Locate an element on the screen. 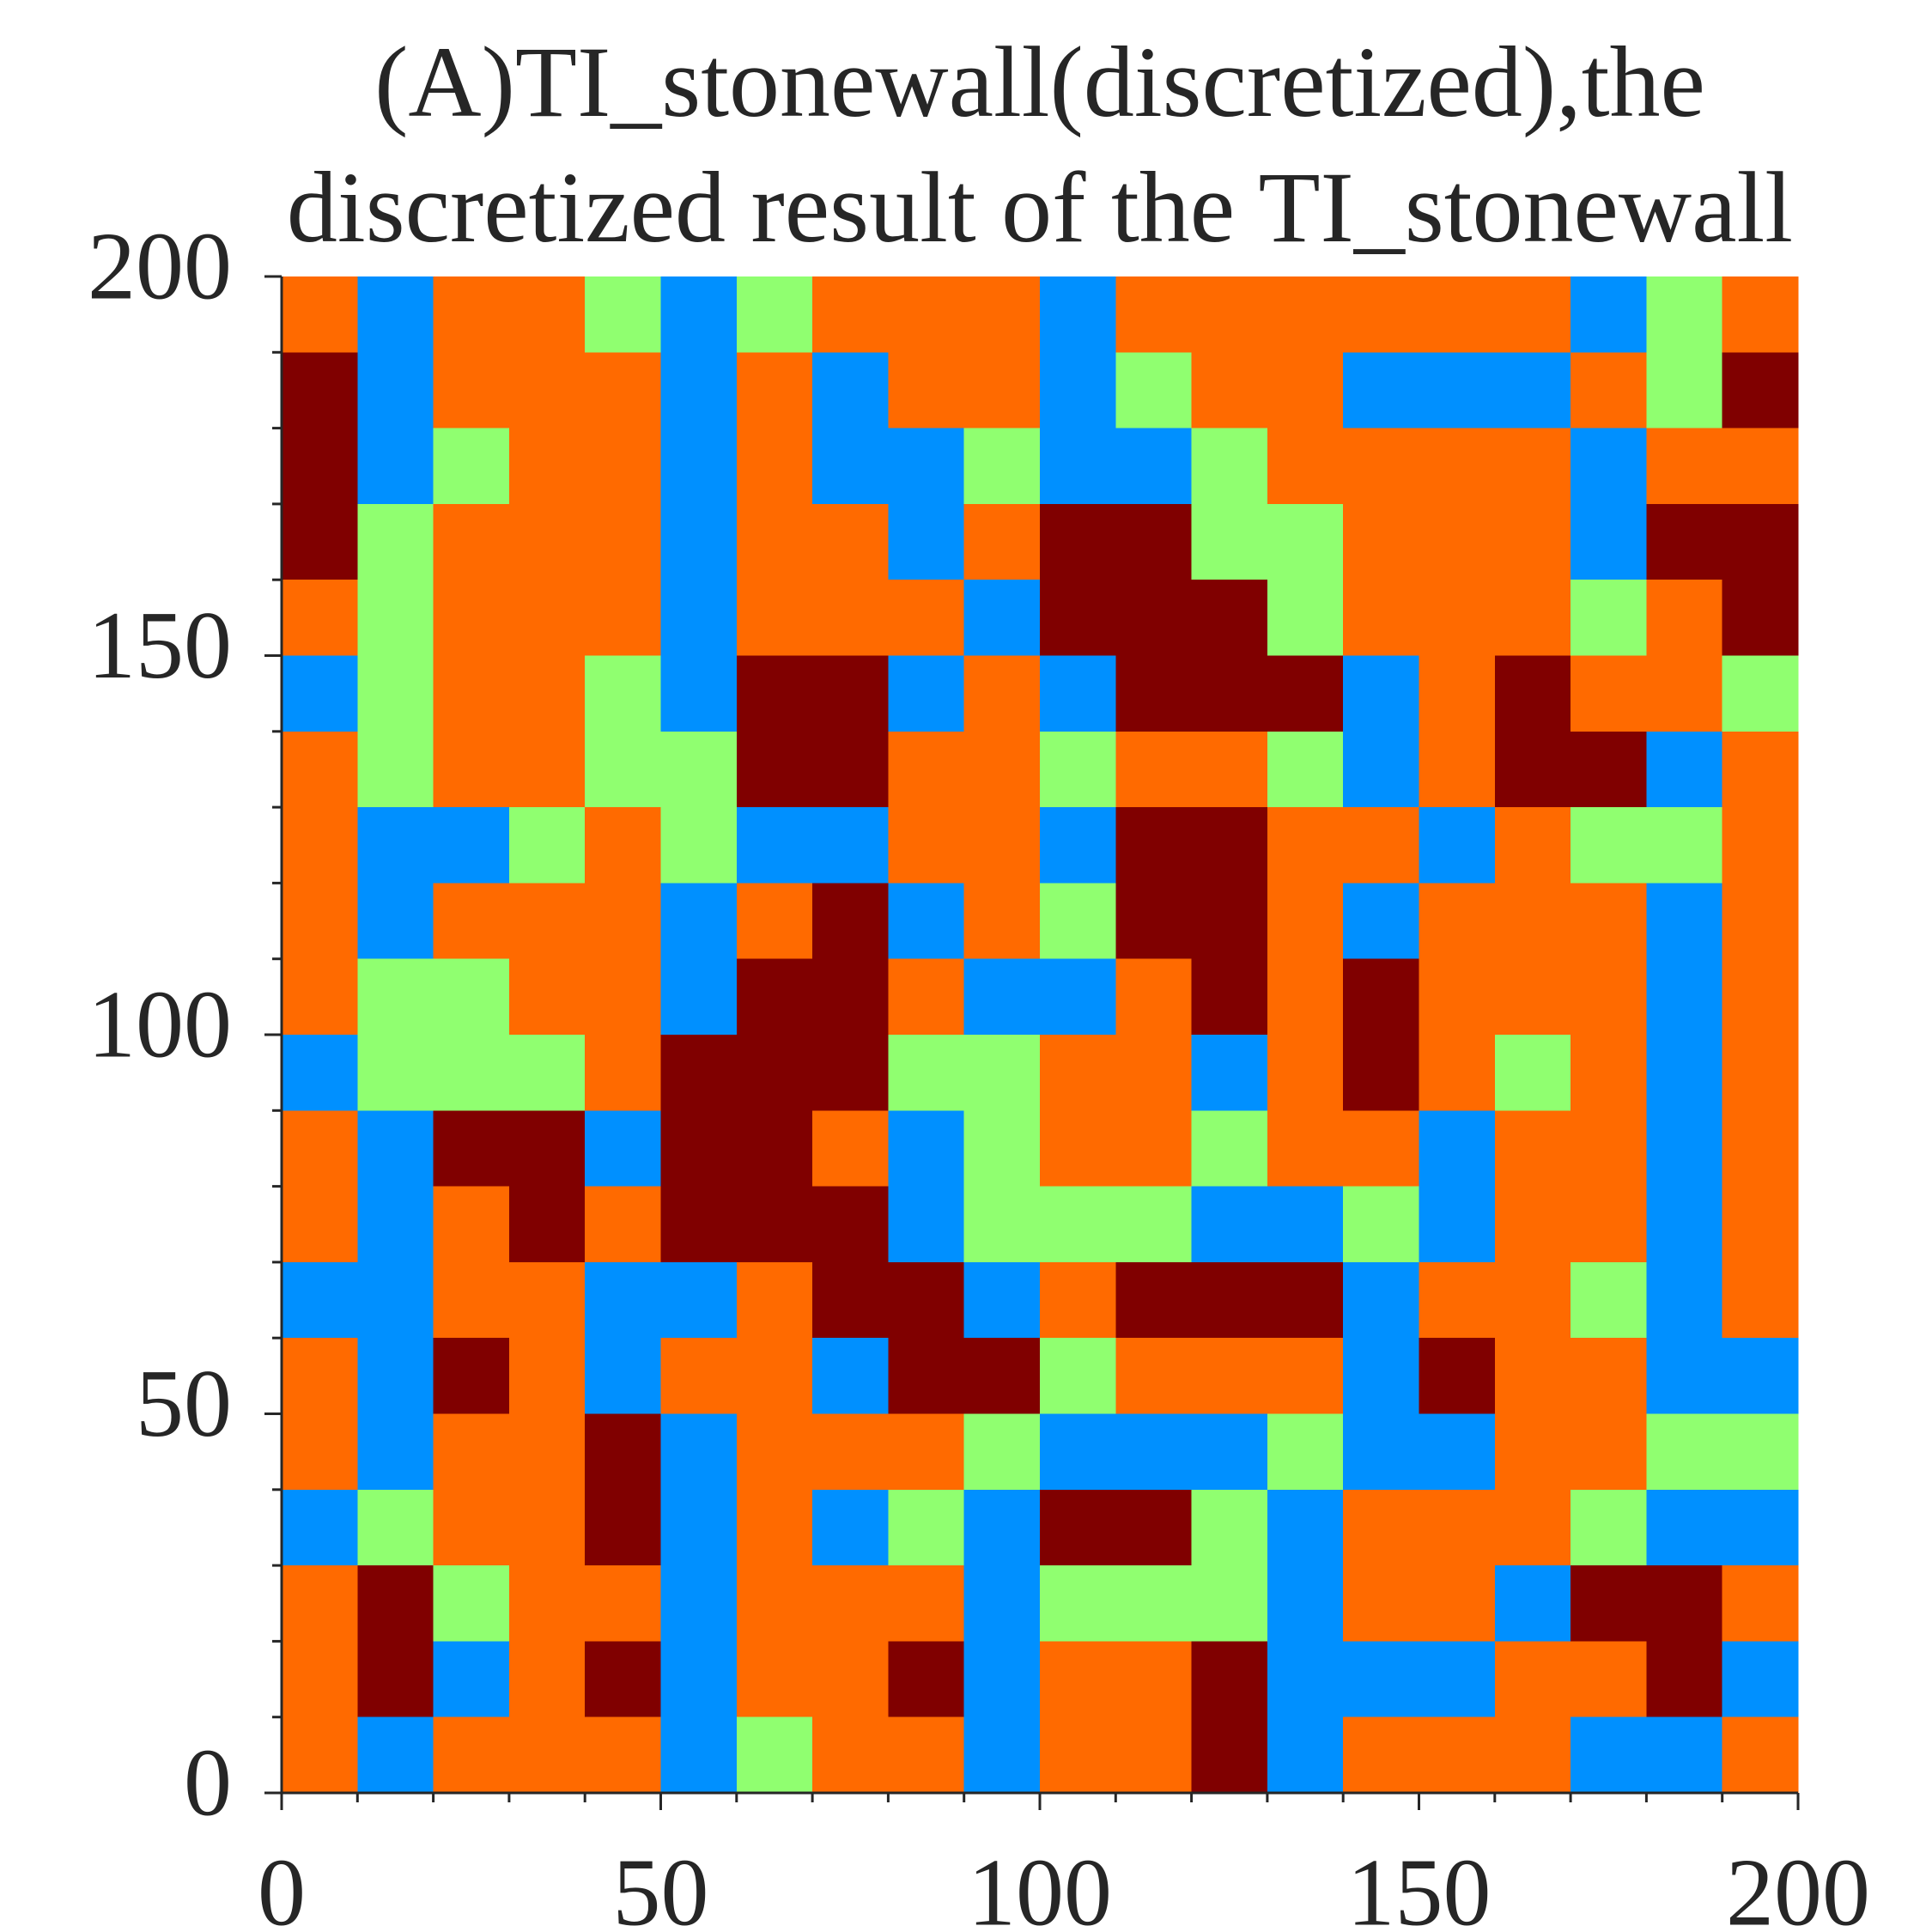 The width and height of the screenshot is (1932, 1932). x-tick-label: 100 is located at coordinates (1040, 1886).